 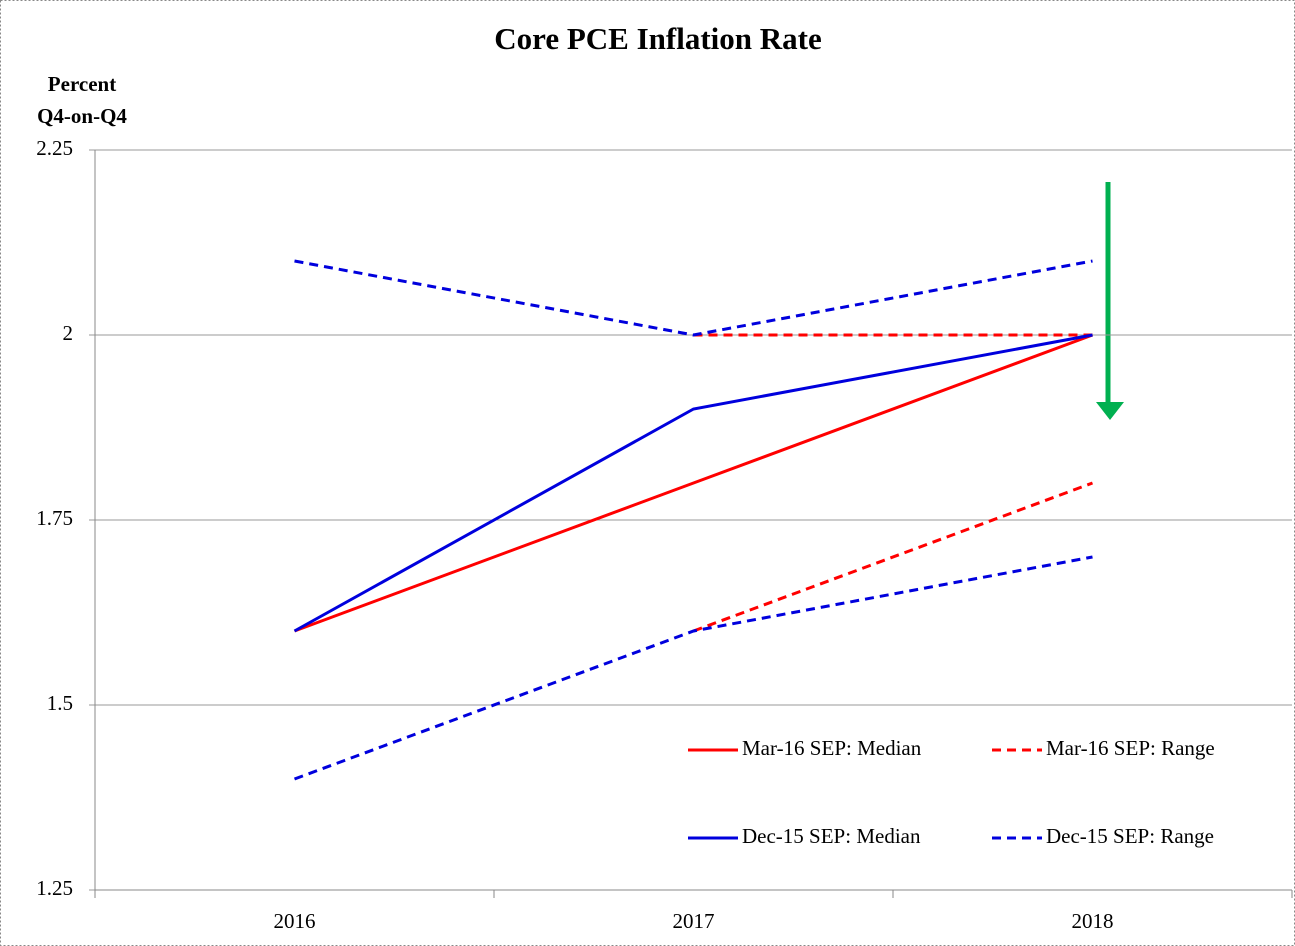 I want to click on x-tick-label: 2018, so click(x=1093, y=921).